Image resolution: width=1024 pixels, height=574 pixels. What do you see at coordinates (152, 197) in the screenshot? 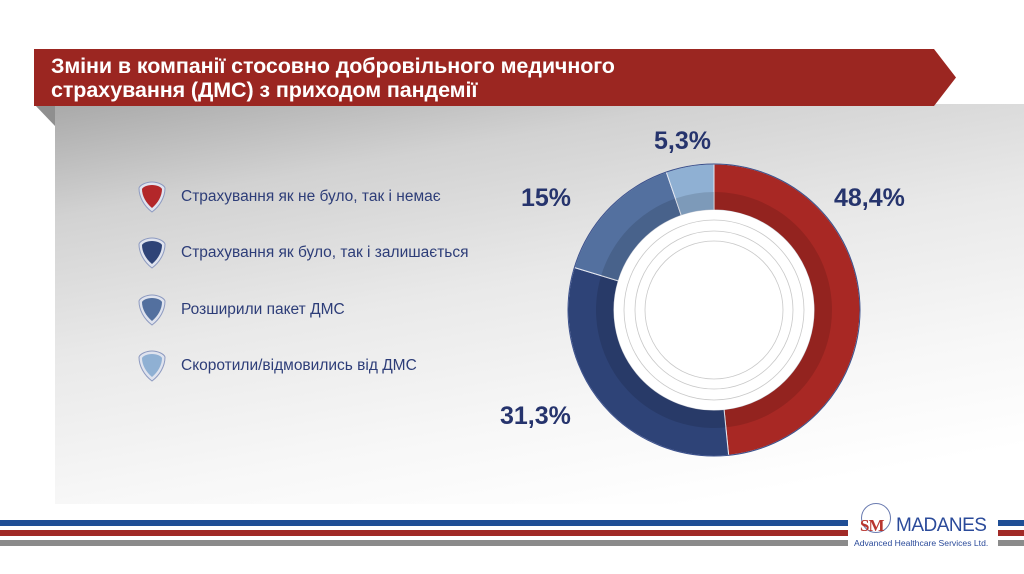
I see `shield-icon-red` at bounding box center [152, 197].